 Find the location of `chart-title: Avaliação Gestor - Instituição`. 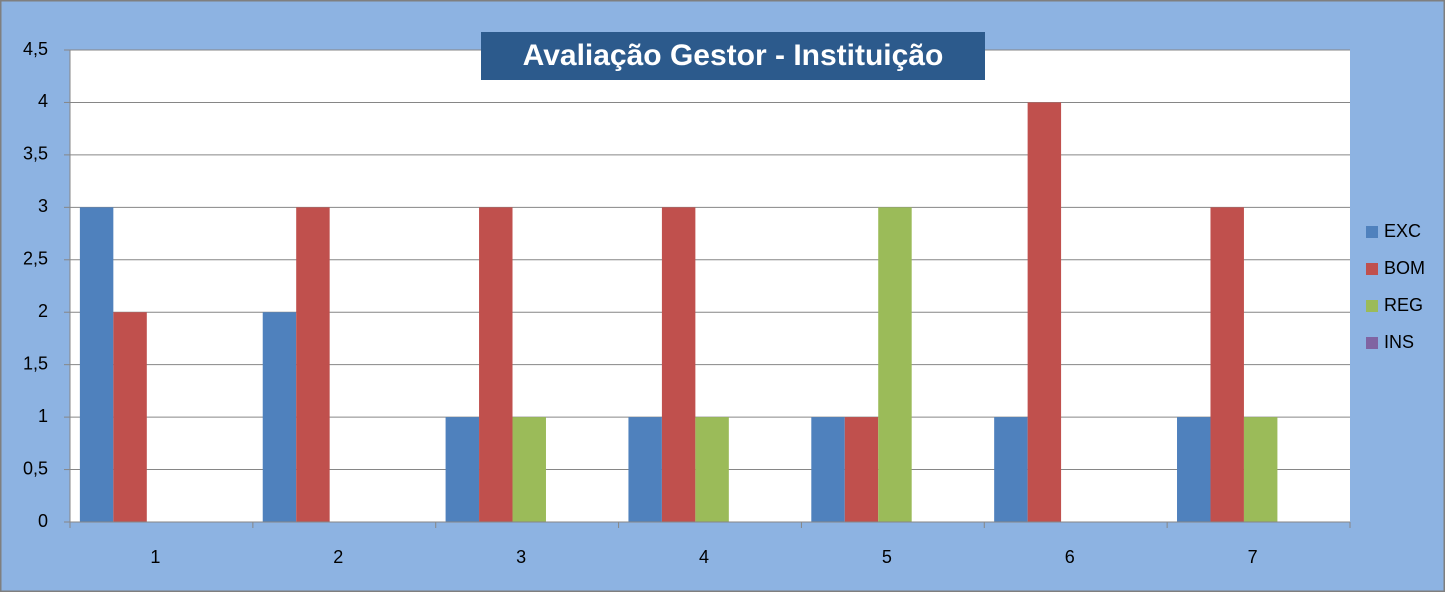

chart-title: Avaliação Gestor - Instituição is located at coordinates (733, 55).